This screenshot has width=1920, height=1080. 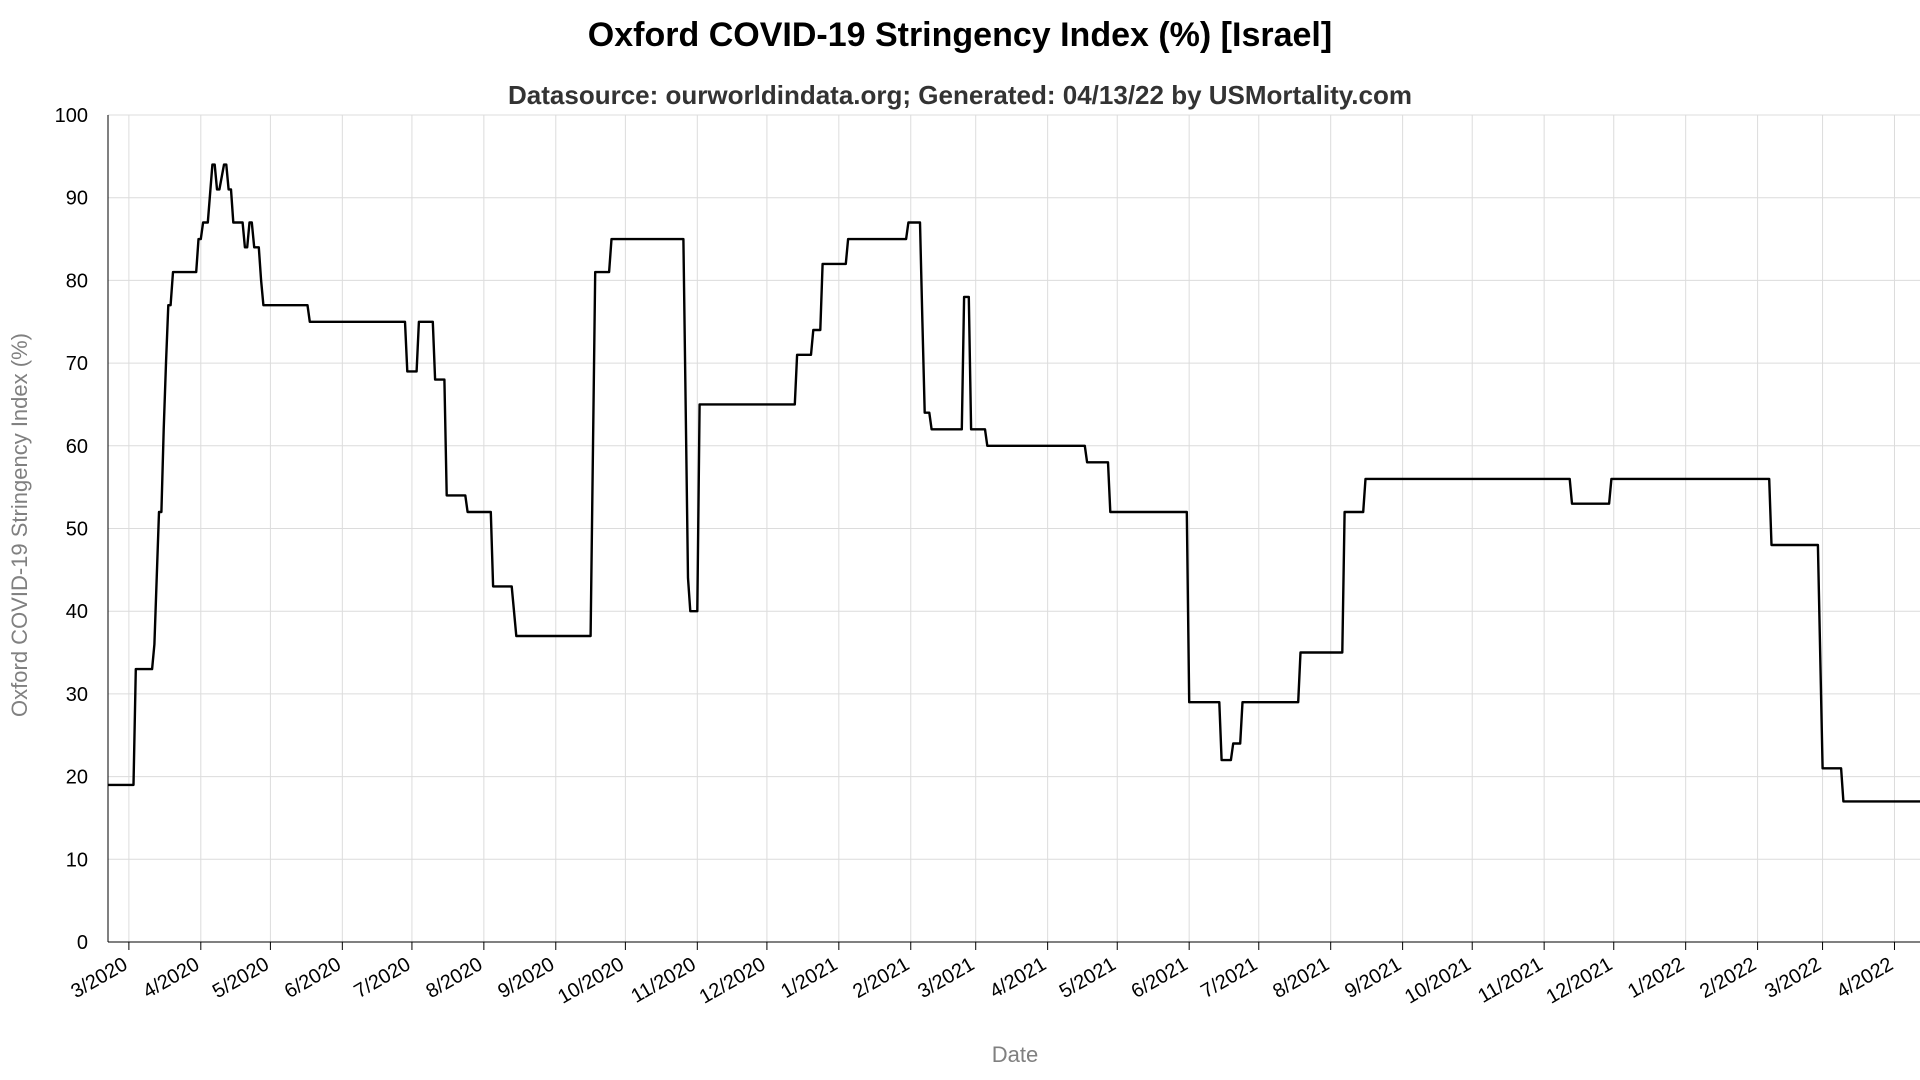 What do you see at coordinates (1018, 978) in the screenshot?
I see `x-tick-label: 4/2021` at bounding box center [1018, 978].